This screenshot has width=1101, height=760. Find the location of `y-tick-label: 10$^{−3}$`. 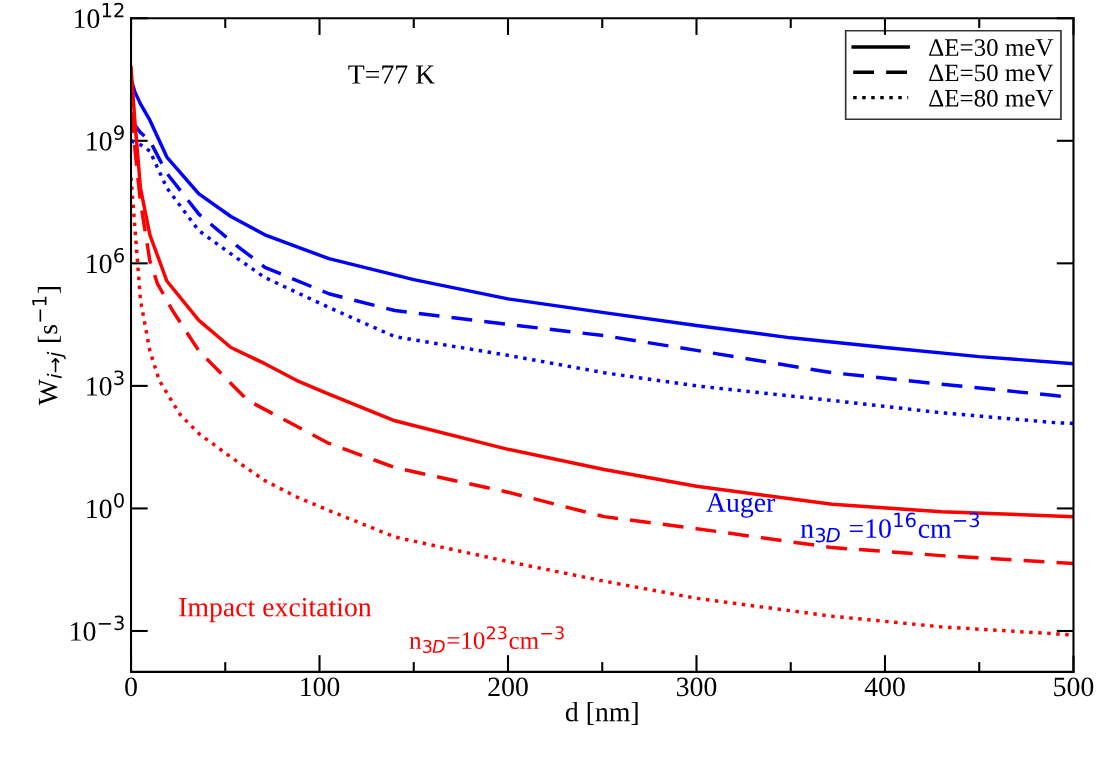

y-tick-label: 10$^{−3}$ is located at coordinates (97, 628).